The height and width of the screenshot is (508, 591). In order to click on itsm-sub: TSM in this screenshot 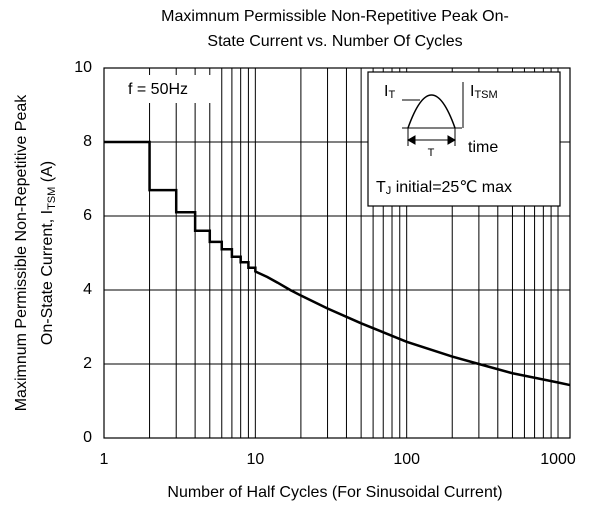, I will do `click(485, 95)`.